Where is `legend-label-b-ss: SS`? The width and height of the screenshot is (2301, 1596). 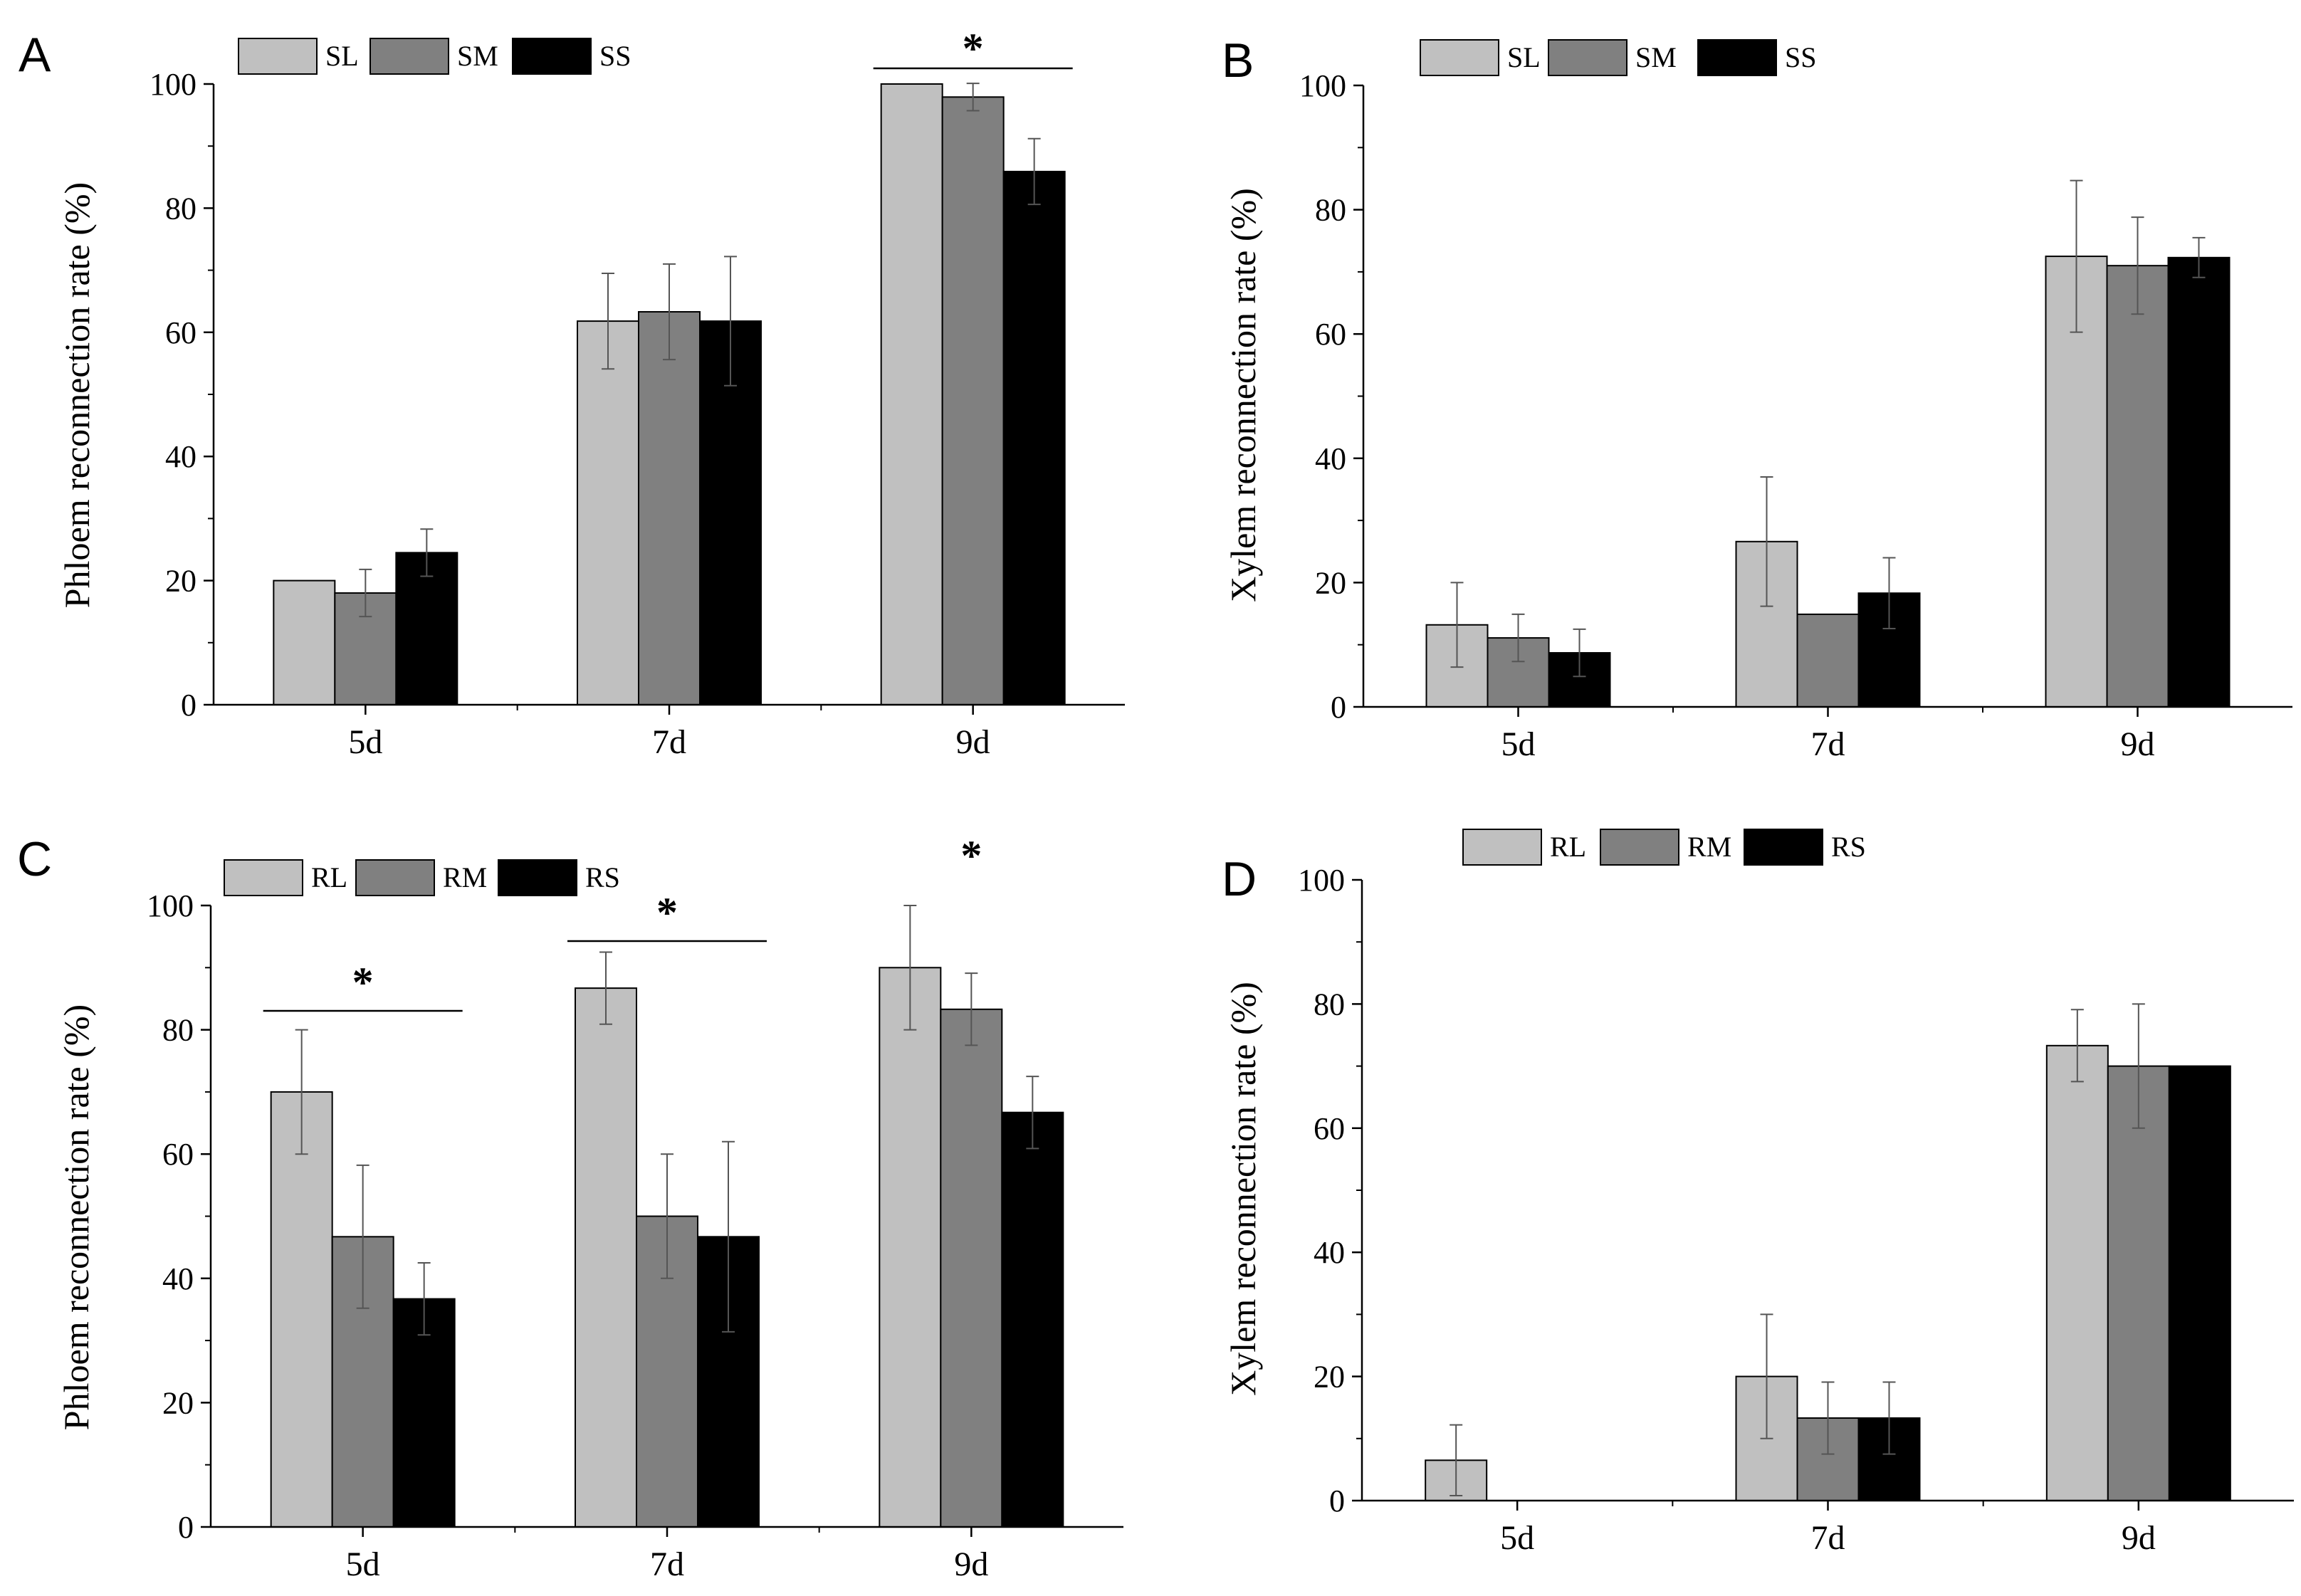
legend-label-b-ss: SS is located at coordinates (1801, 57).